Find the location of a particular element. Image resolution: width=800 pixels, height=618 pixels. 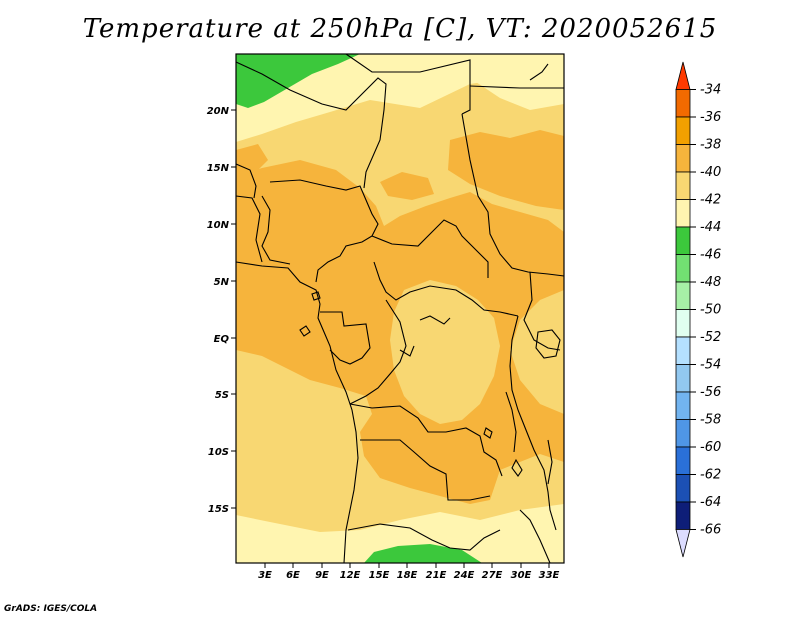

longitude-axis: 3E 6E 9E 12E 15E 18E 21E 24E 27E 30E 33E is located at coordinates (409, 572).